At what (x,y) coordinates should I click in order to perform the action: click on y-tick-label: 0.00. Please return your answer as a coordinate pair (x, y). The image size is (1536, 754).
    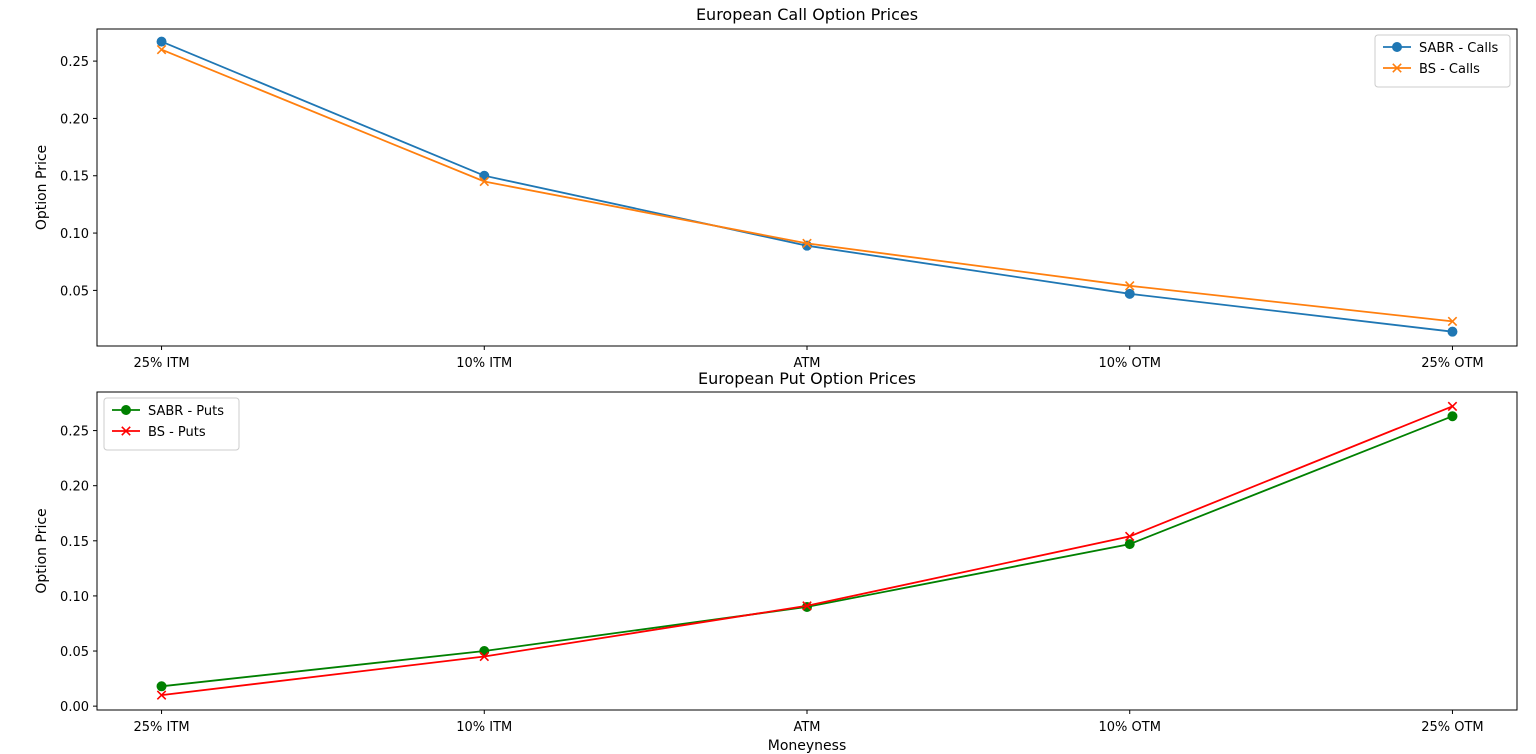
    Looking at the image, I should click on (74, 707).